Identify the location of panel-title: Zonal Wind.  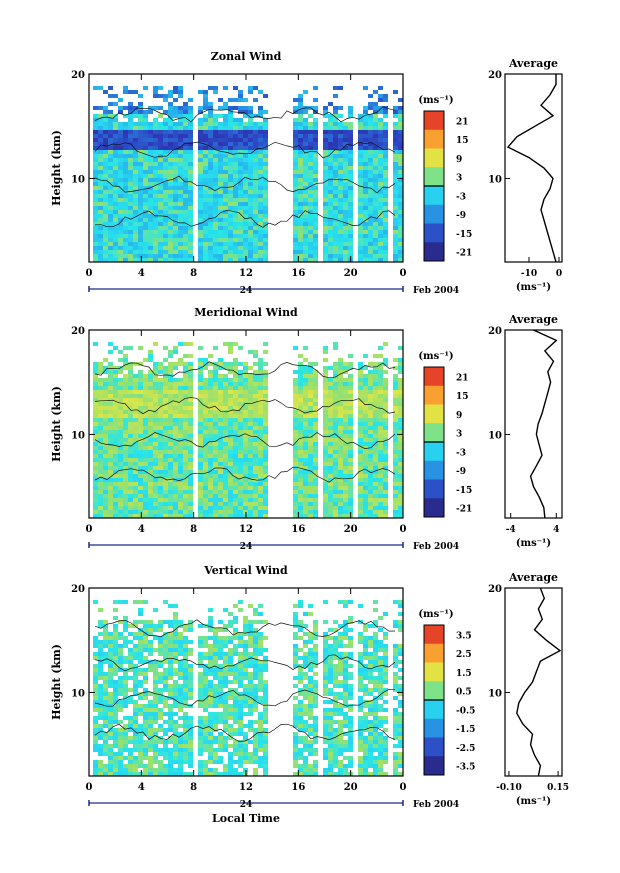
(246, 56).